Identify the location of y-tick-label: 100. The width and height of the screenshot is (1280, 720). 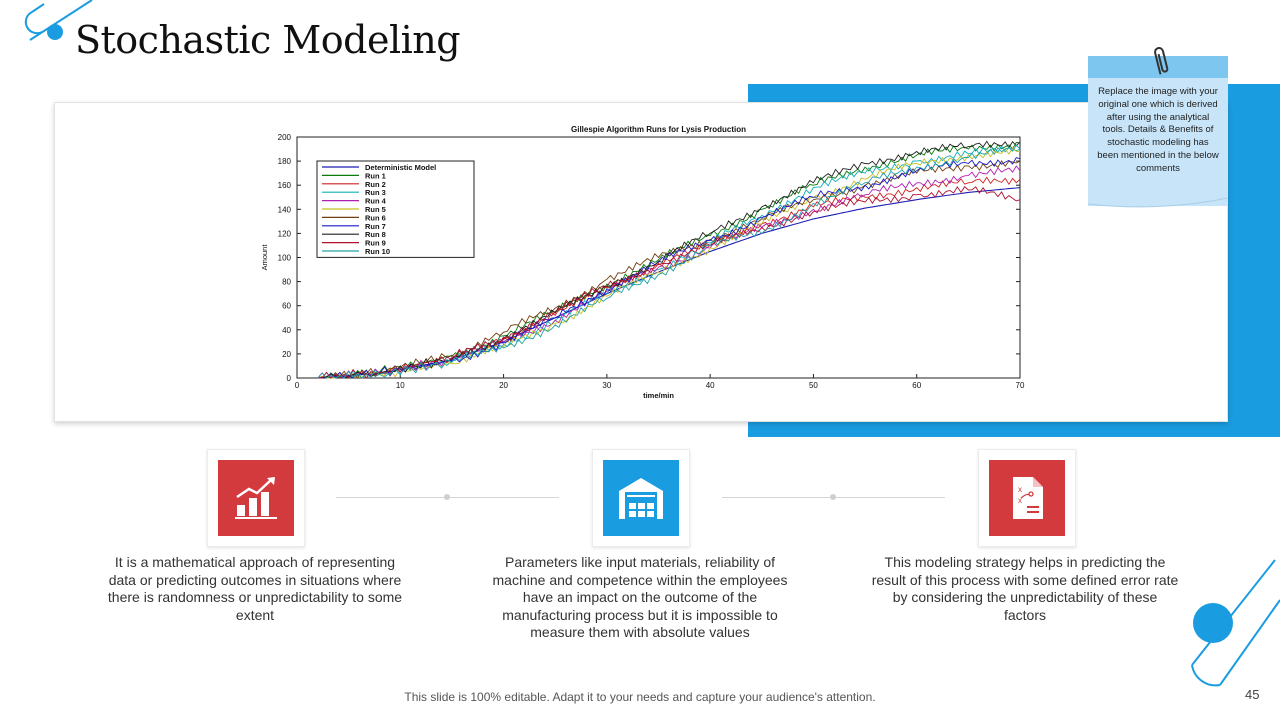
(285, 258).